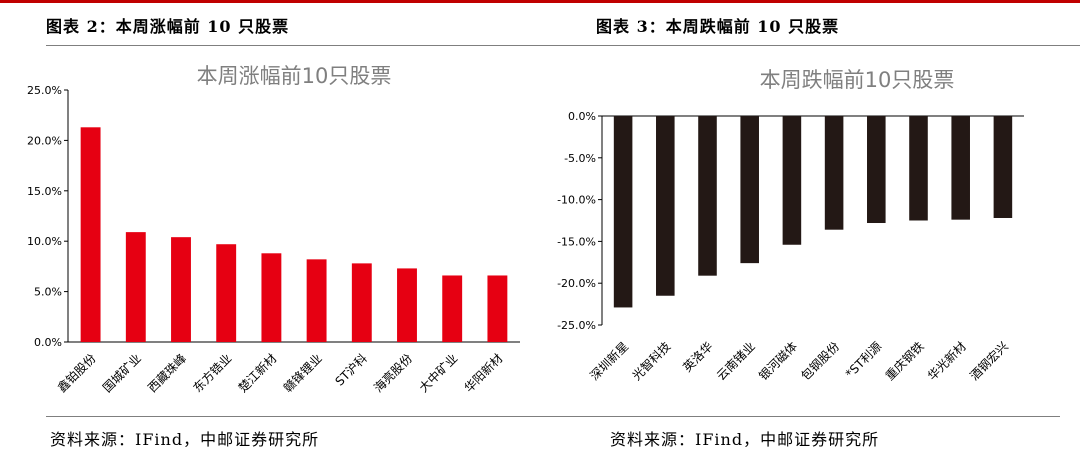  I want to click on gainers-category-label: 华阳新材, so click(483, 373).